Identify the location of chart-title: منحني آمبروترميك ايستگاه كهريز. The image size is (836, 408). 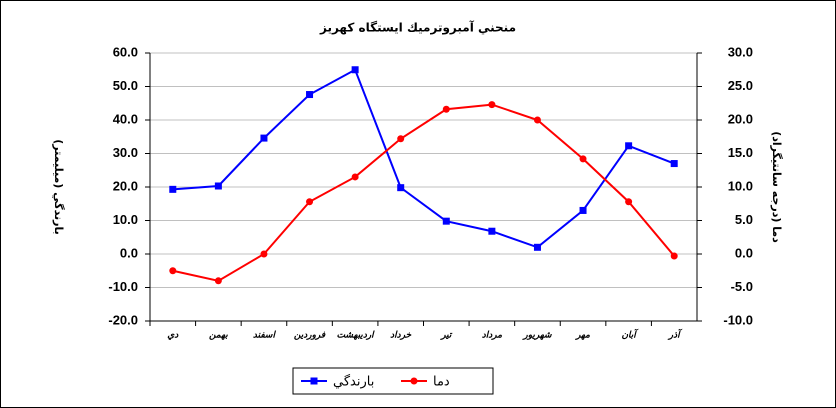
(417, 28).